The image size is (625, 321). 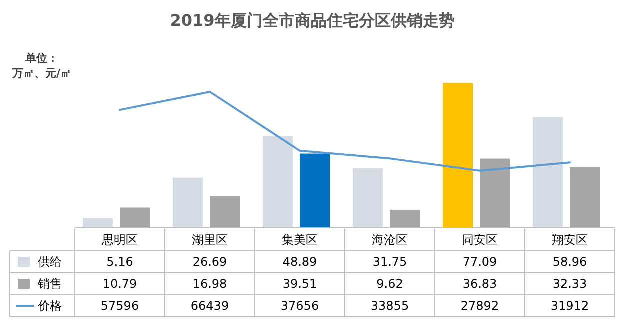 I want to click on data-label: 26.69, so click(x=210, y=262).